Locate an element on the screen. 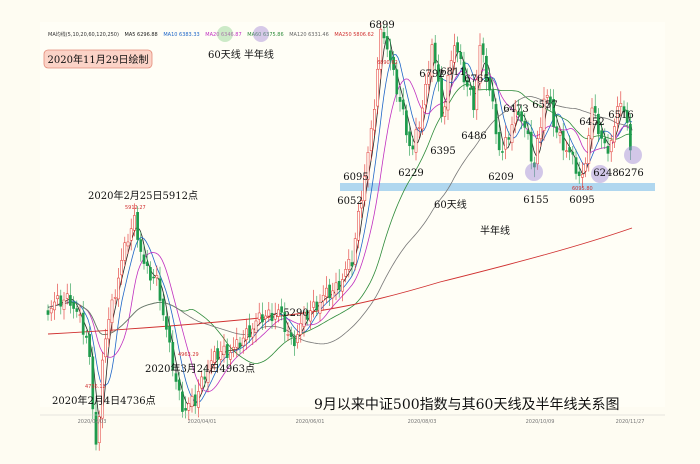  small-label-4963: 4963.29 is located at coordinates (188, 355).